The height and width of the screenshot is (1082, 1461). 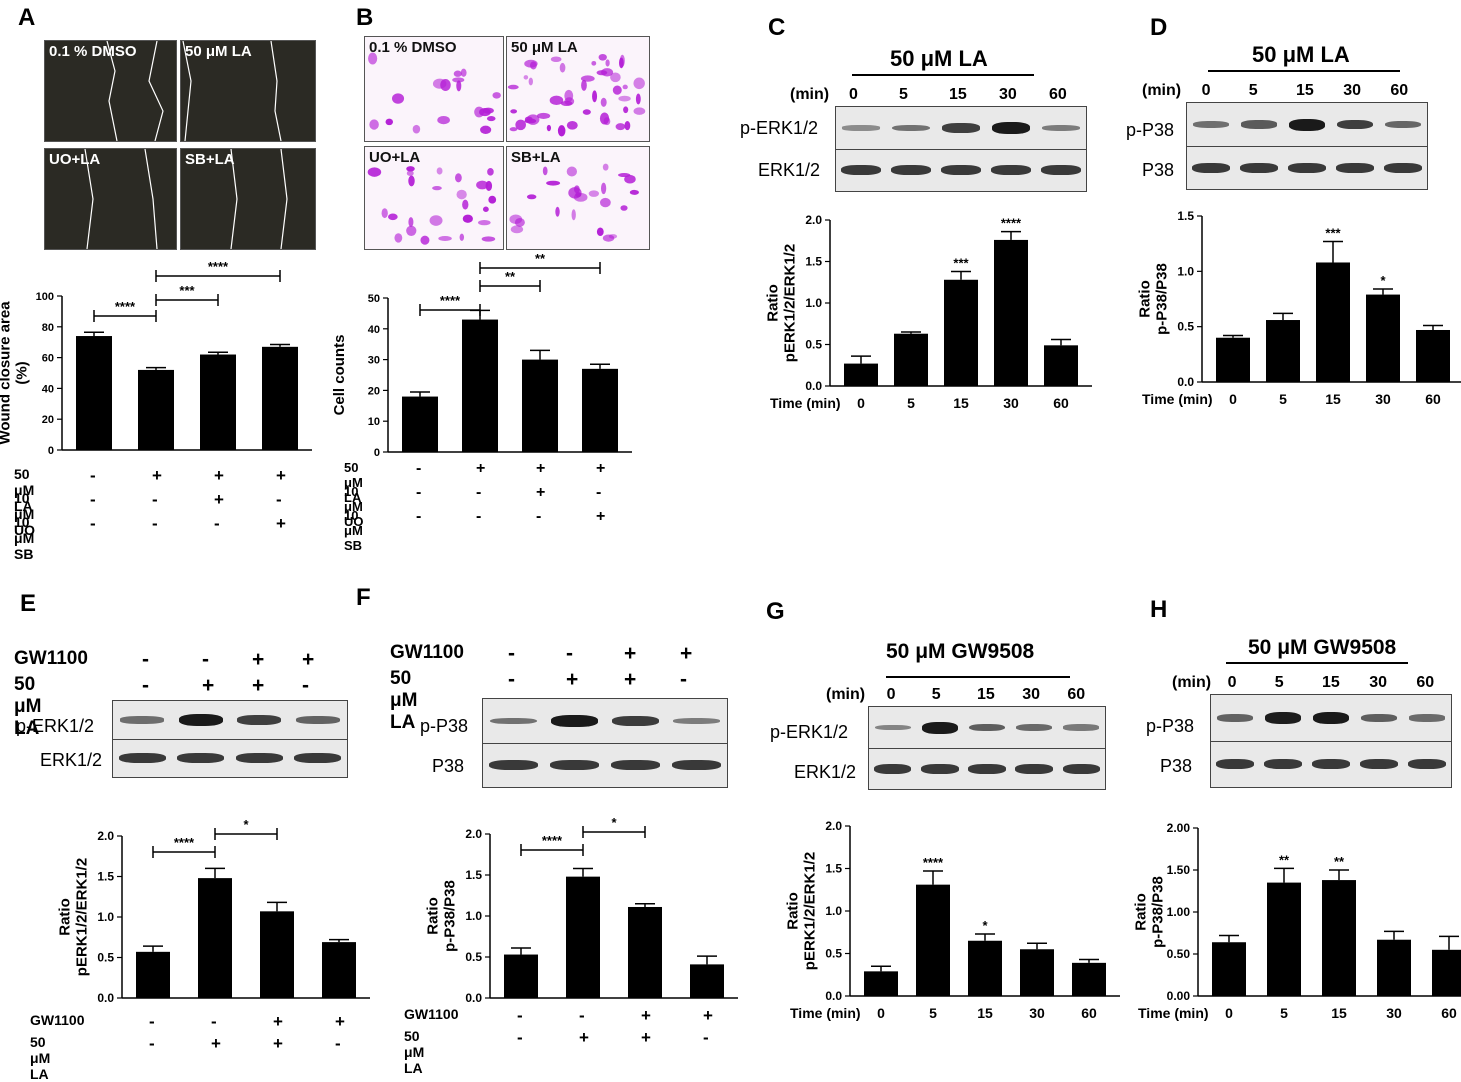 I want to click on blot-label-total: ERK1/2, so click(x=789, y=170).